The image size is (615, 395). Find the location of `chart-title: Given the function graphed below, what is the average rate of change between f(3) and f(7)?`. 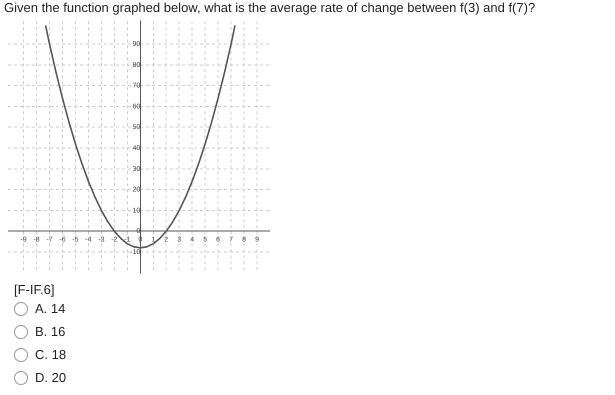

chart-title: Given the function graphed below, what is the average rate of change between f(3) and f(7)? is located at coordinates (270, 7).